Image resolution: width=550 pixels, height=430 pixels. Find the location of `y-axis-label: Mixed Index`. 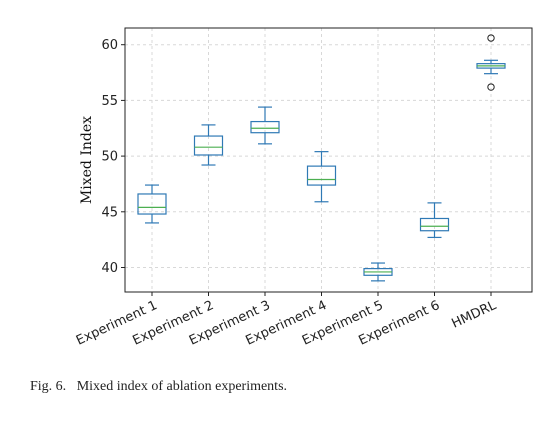

y-axis-label: Mixed Index is located at coordinates (87, 160).